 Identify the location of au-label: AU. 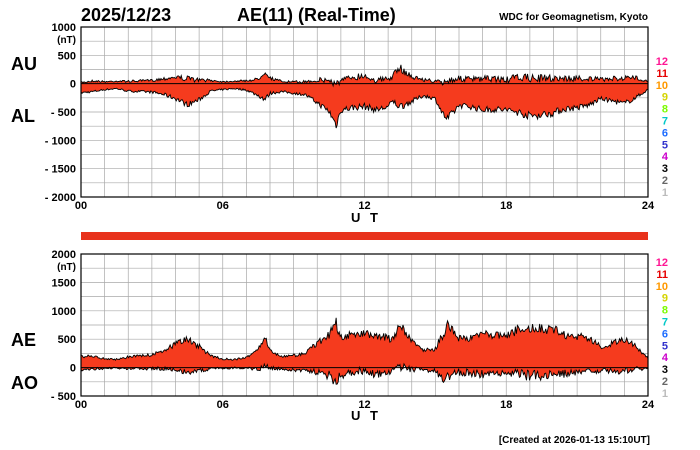
(24, 64).